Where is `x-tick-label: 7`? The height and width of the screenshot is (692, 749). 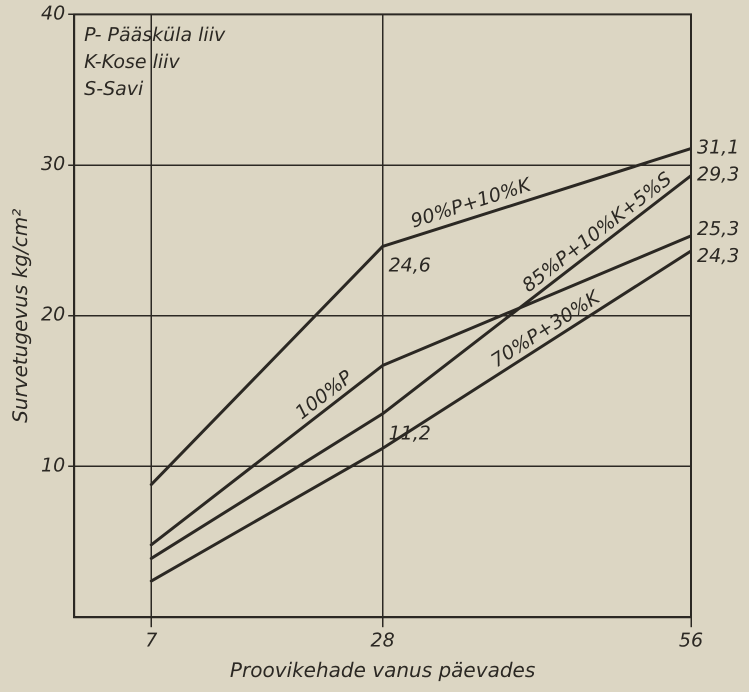 x-tick-label: 7 is located at coordinates (151, 641).